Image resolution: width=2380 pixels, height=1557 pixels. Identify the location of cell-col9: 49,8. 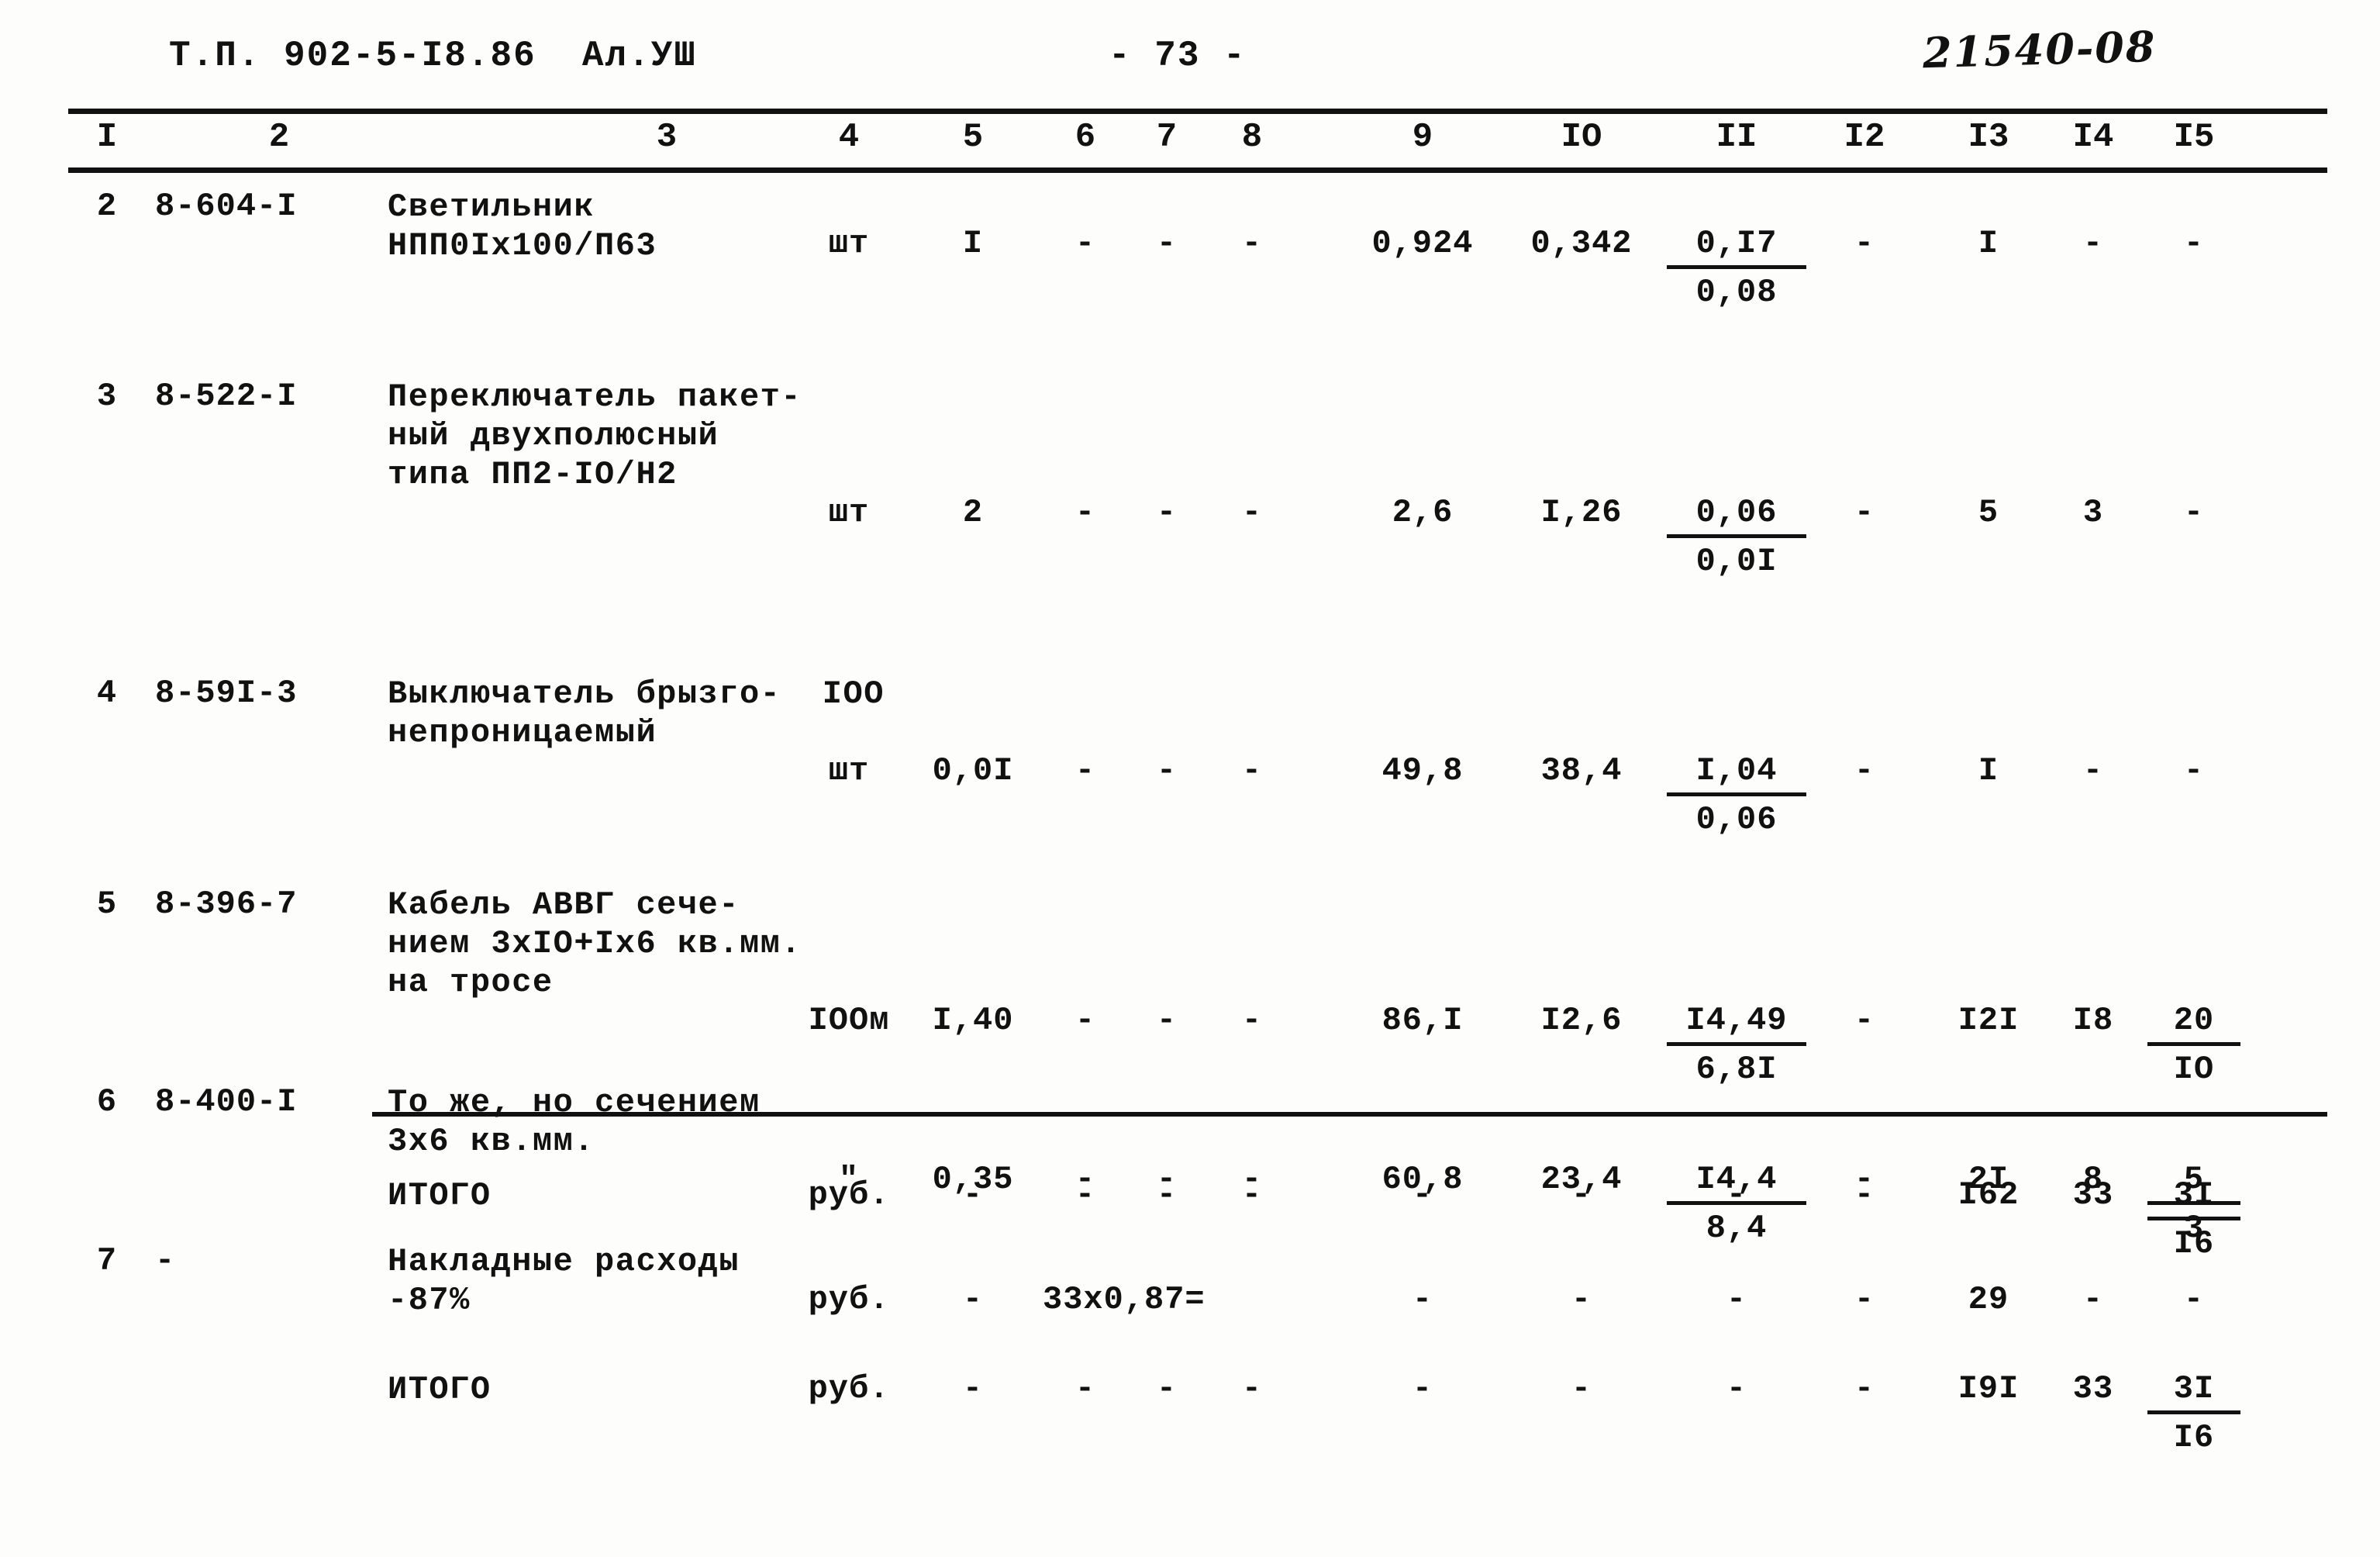
(1422, 770).